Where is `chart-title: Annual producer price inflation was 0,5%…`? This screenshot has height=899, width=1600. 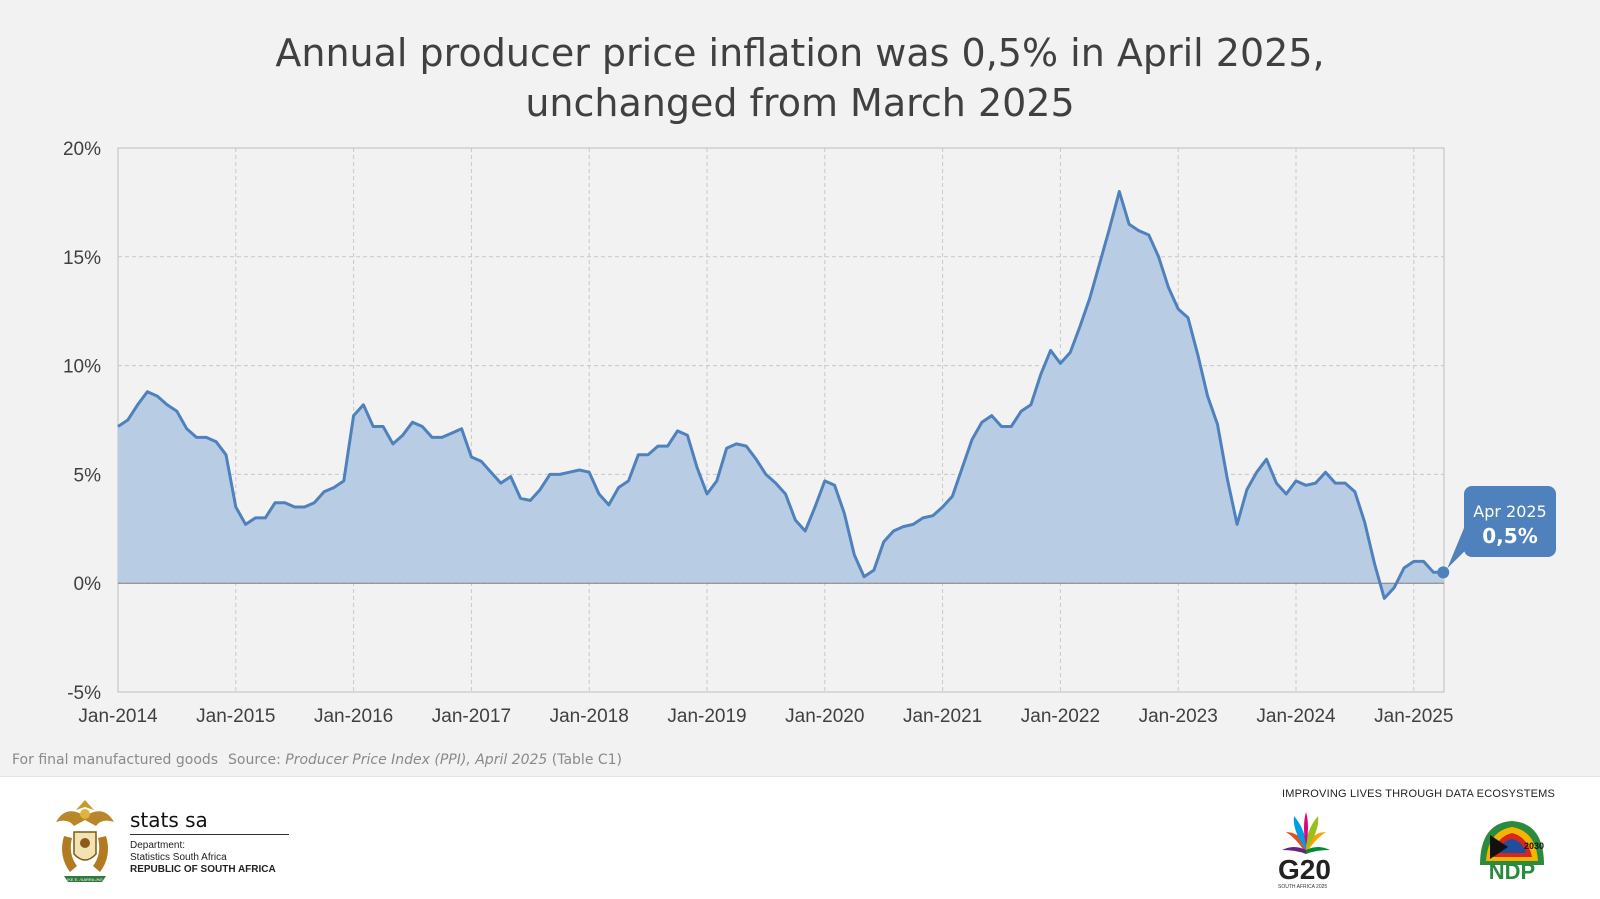 chart-title: Annual producer price inflation was 0,5%… is located at coordinates (800, 78).